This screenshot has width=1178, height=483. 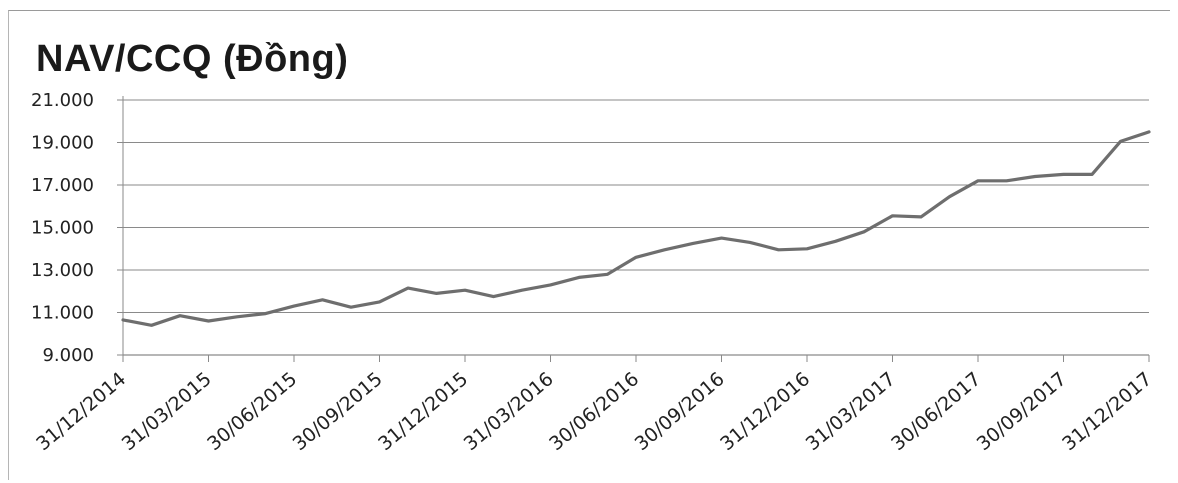 What do you see at coordinates (62, 143) in the screenshot?
I see `y-tick-label: 19.000` at bounding box center [62, 143].